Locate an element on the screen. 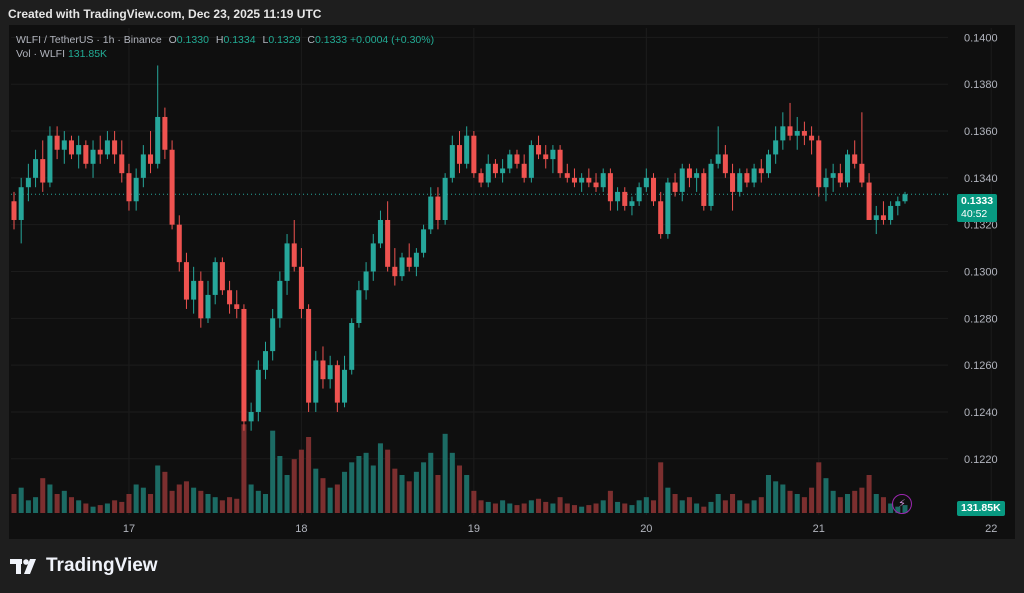 The height and width of the screenshot is (593, 1024). high-key: H is located at coordinates (219, 40).